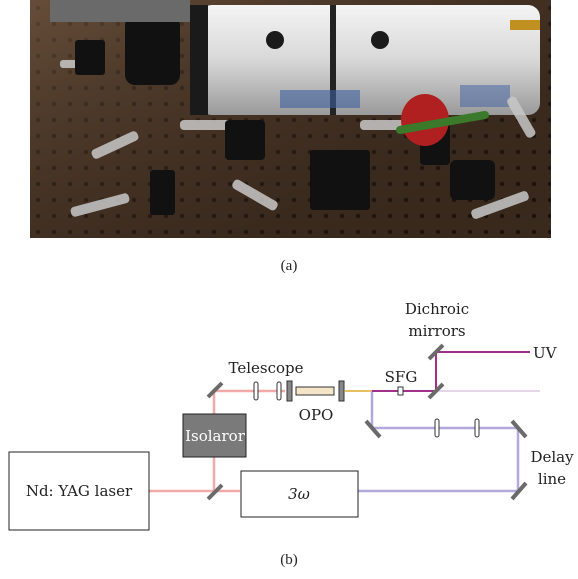 This screenshot has width=578, height=579. I want to click on isolator-label: Isolaror, so click(215, 436).